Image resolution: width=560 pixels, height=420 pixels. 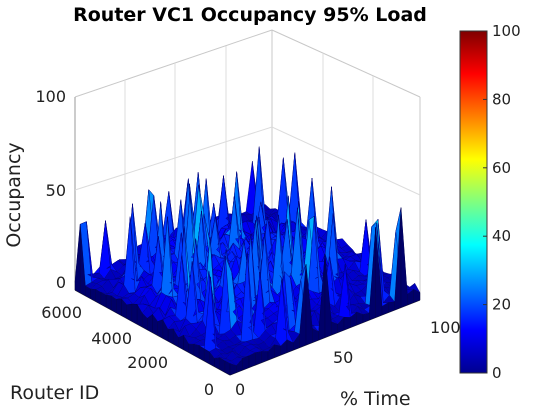 What do you see at coordinates (173, 63) in the screenshot?
I see `back-wall-edge-left` at bounding box center [173, 63].